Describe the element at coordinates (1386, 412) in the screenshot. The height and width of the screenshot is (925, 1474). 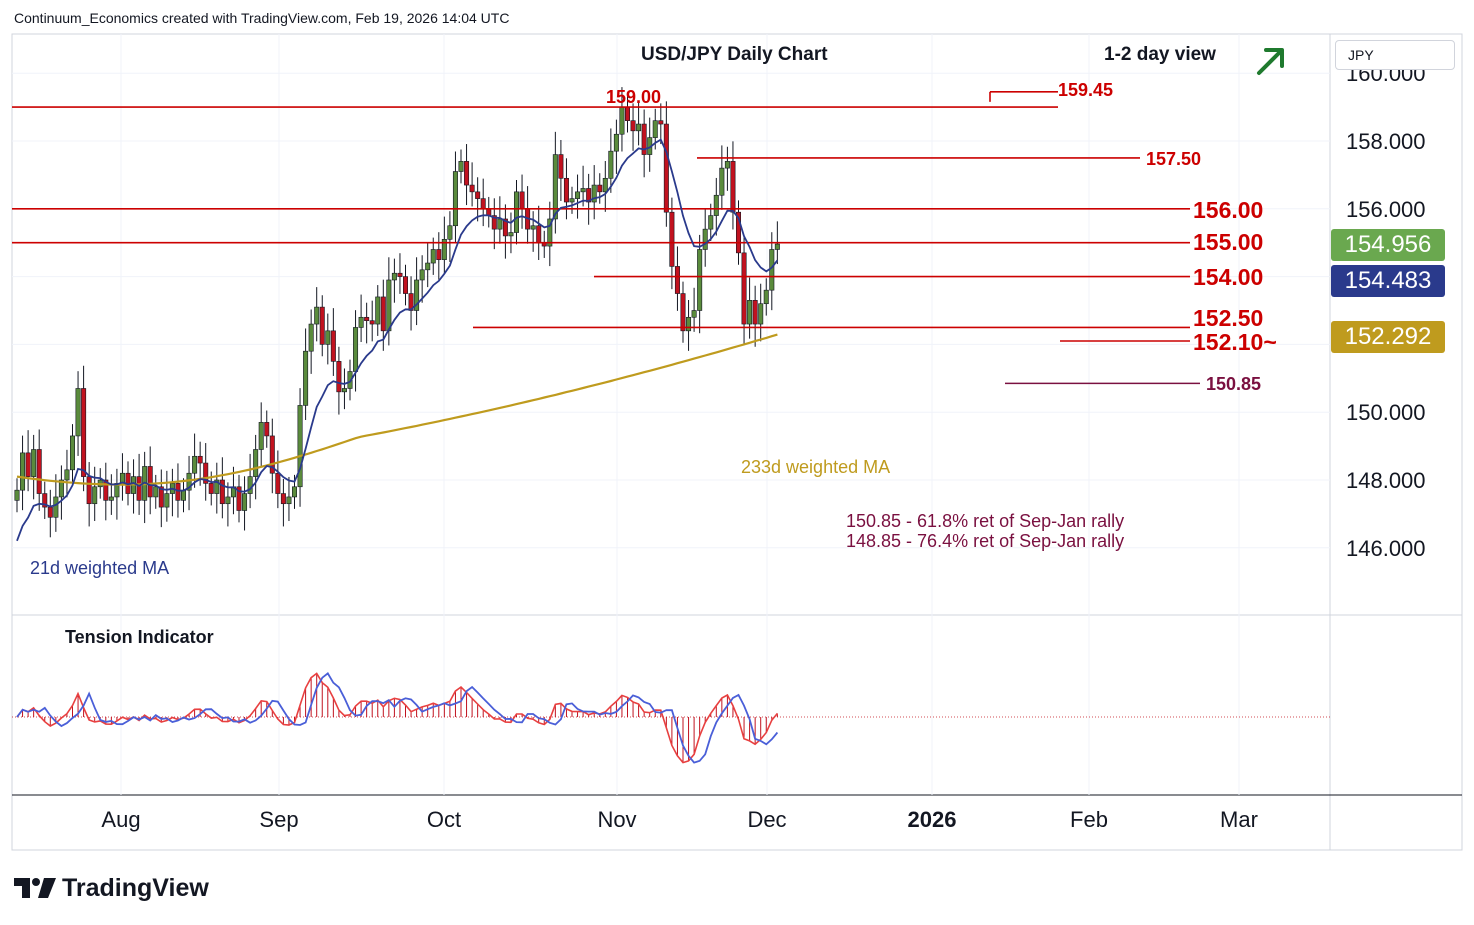
I see `y-tick-label: 150.000` at that location.